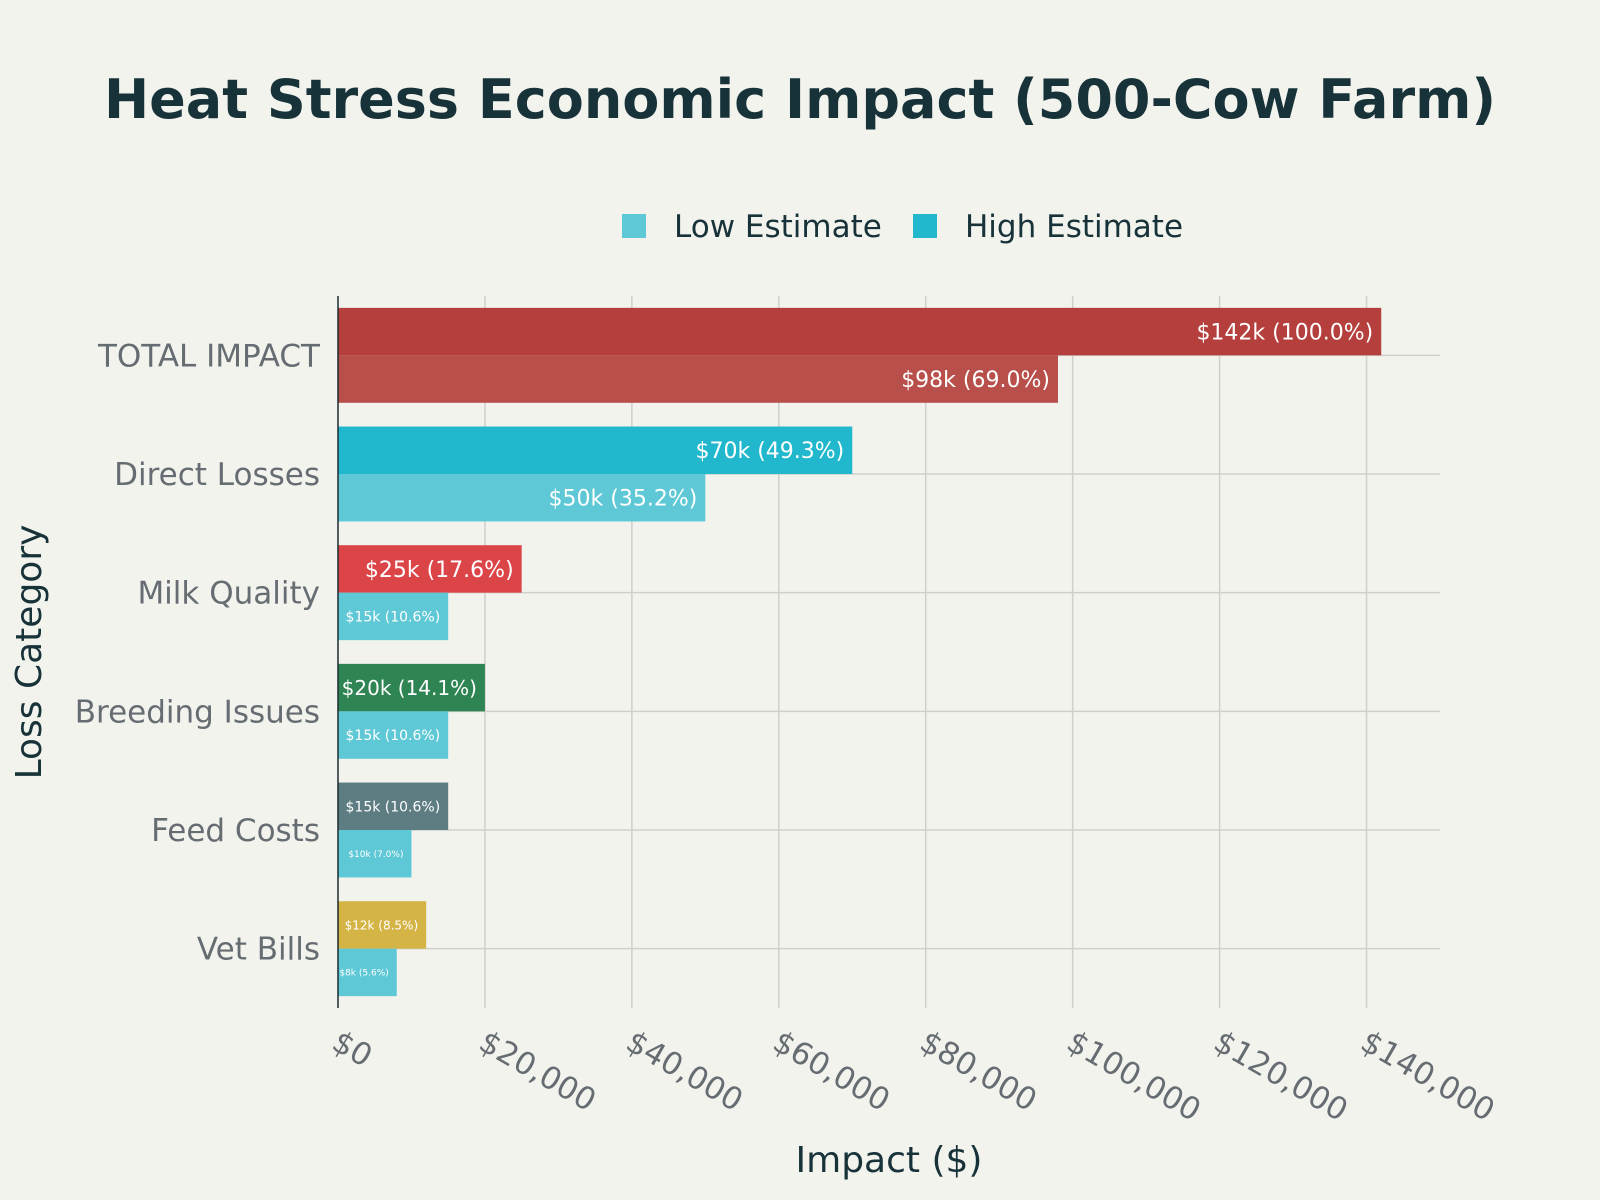 This screenshot has height=1200, width=1600. I want to click on bar-label-high: $25k (17.6%), so click(439, 570).